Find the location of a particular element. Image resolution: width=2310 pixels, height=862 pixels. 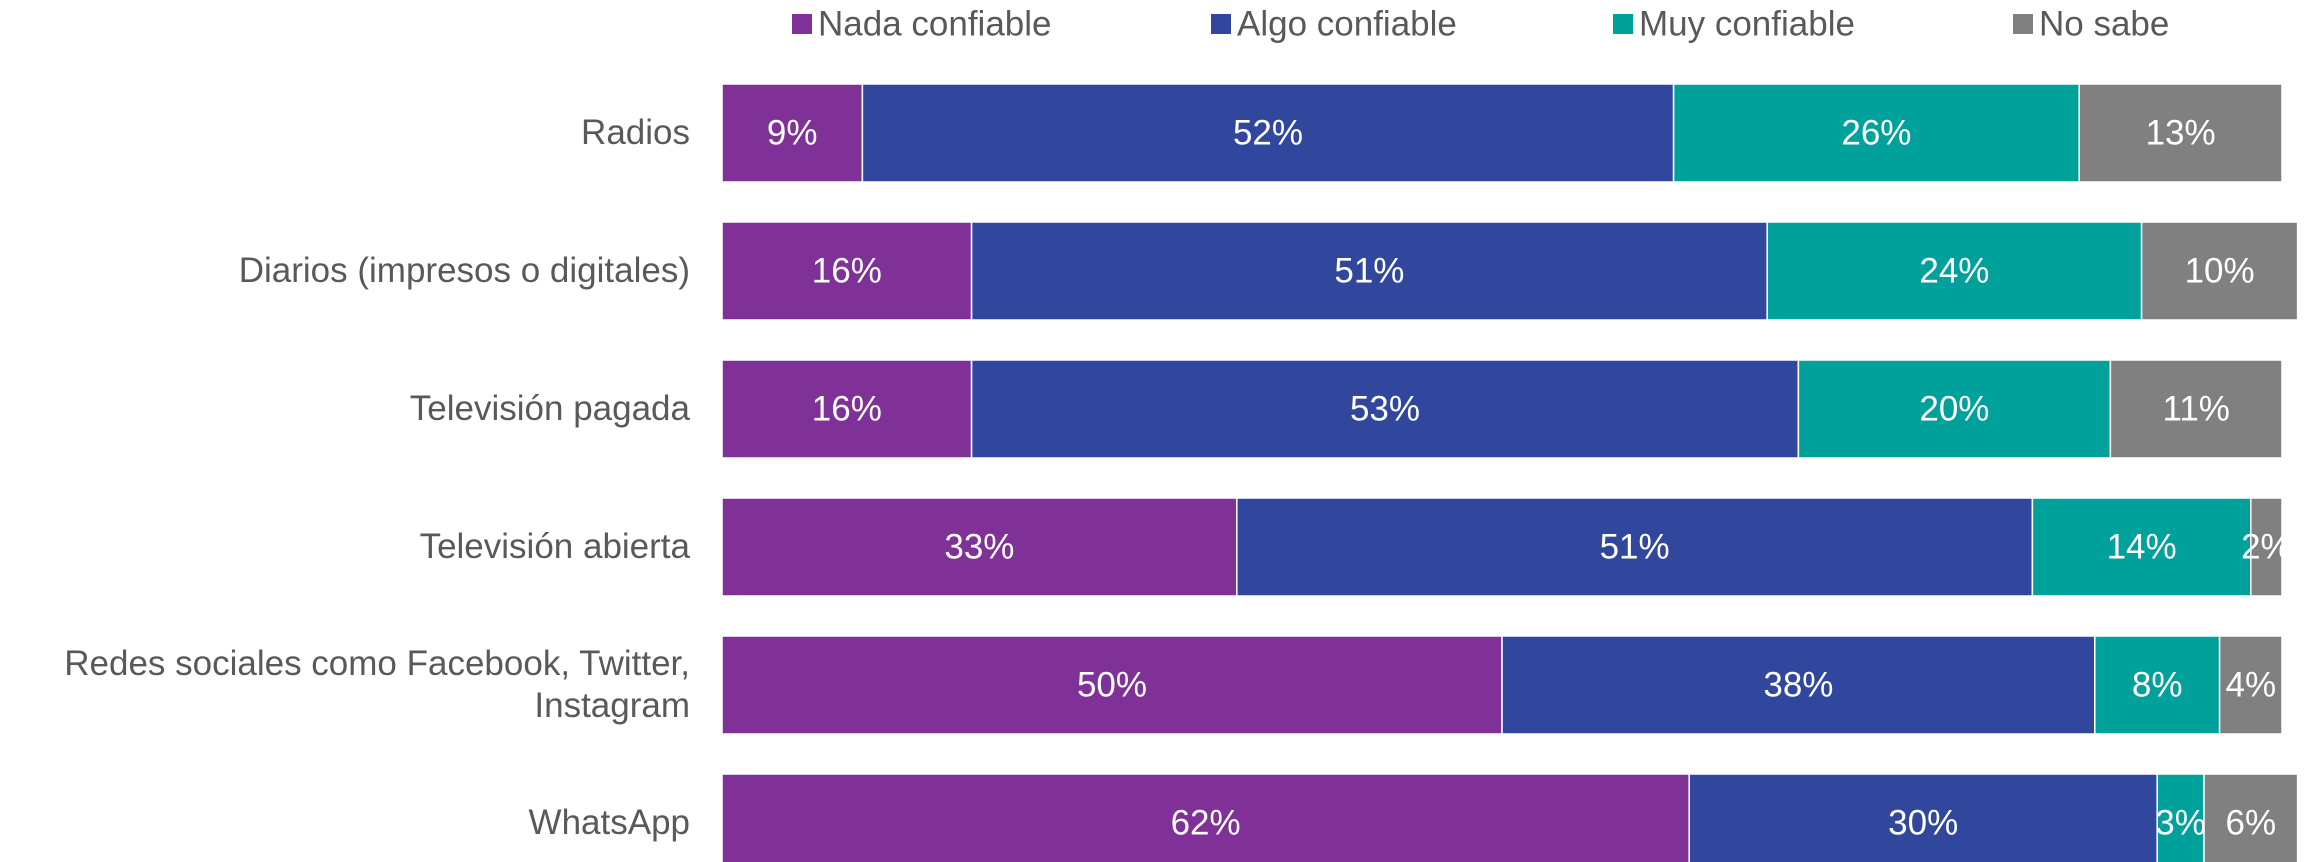

legend-label: Nada confiable is located at coordinates (935, 23).